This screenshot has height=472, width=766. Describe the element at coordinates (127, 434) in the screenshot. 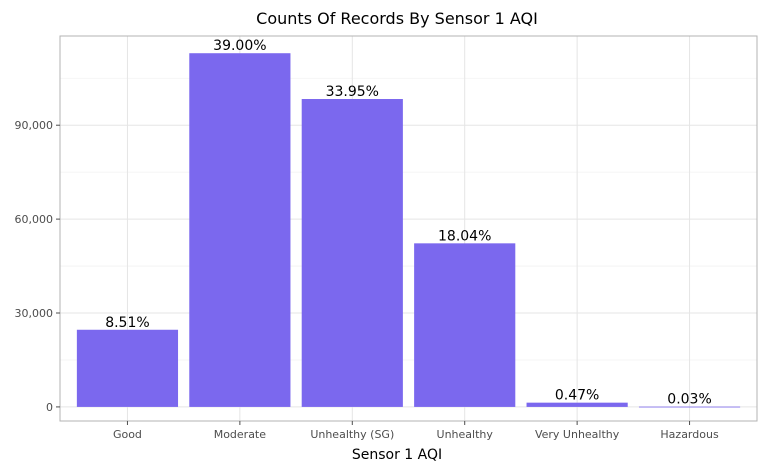

I see `x-tick-label: Good` at that location.